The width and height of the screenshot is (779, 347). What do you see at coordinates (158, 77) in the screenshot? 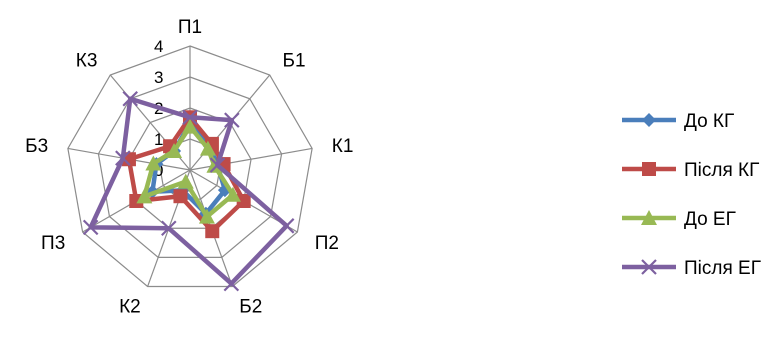
I see `tick-label: 3` at bounding box center [158, 77].